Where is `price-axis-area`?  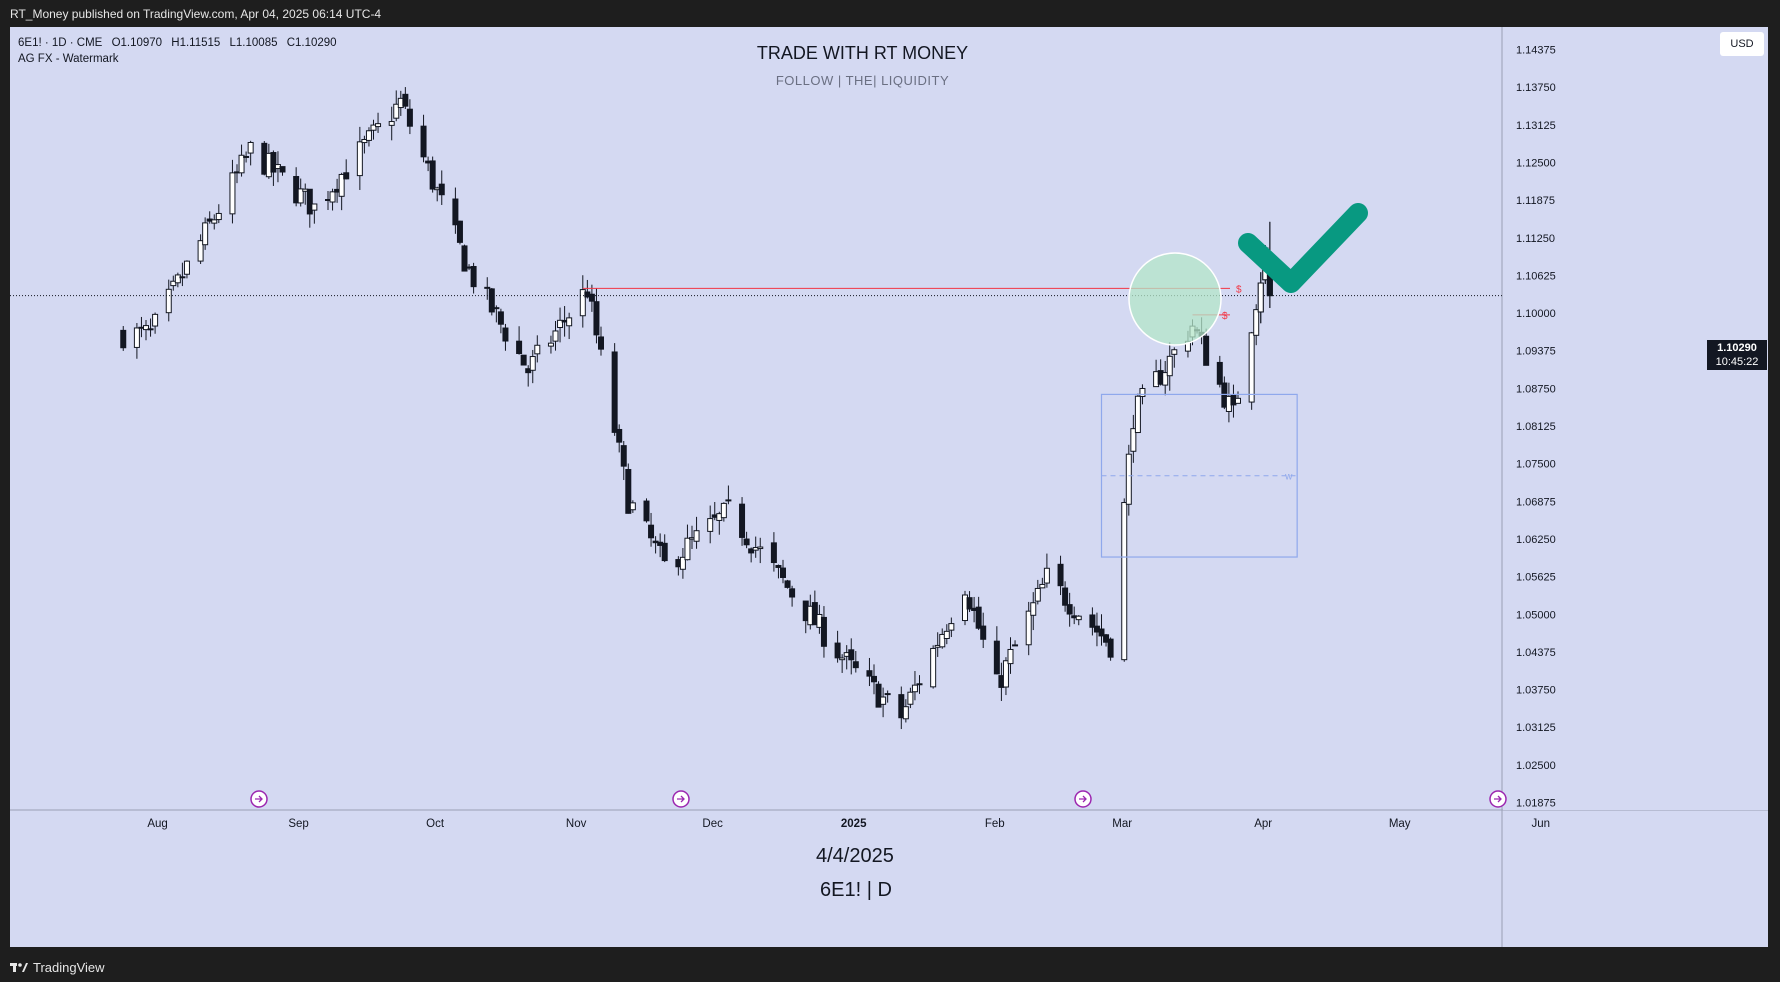
price-axis-area is located at coordinates (1635, 418).